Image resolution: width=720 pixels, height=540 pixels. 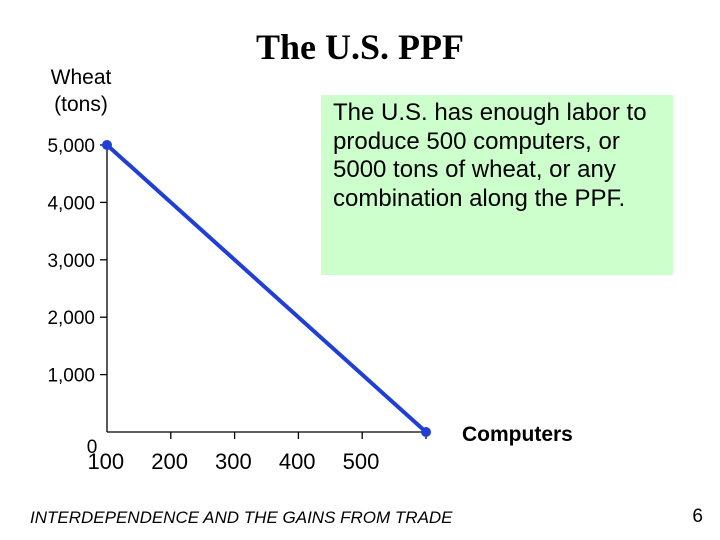 What do you see at coordinates (241, 517) in the screenshot?
I see `footer-text: INTERDEPENDENCE AND THE GAINS FROM TRADE` at bounding box center [241, 517].